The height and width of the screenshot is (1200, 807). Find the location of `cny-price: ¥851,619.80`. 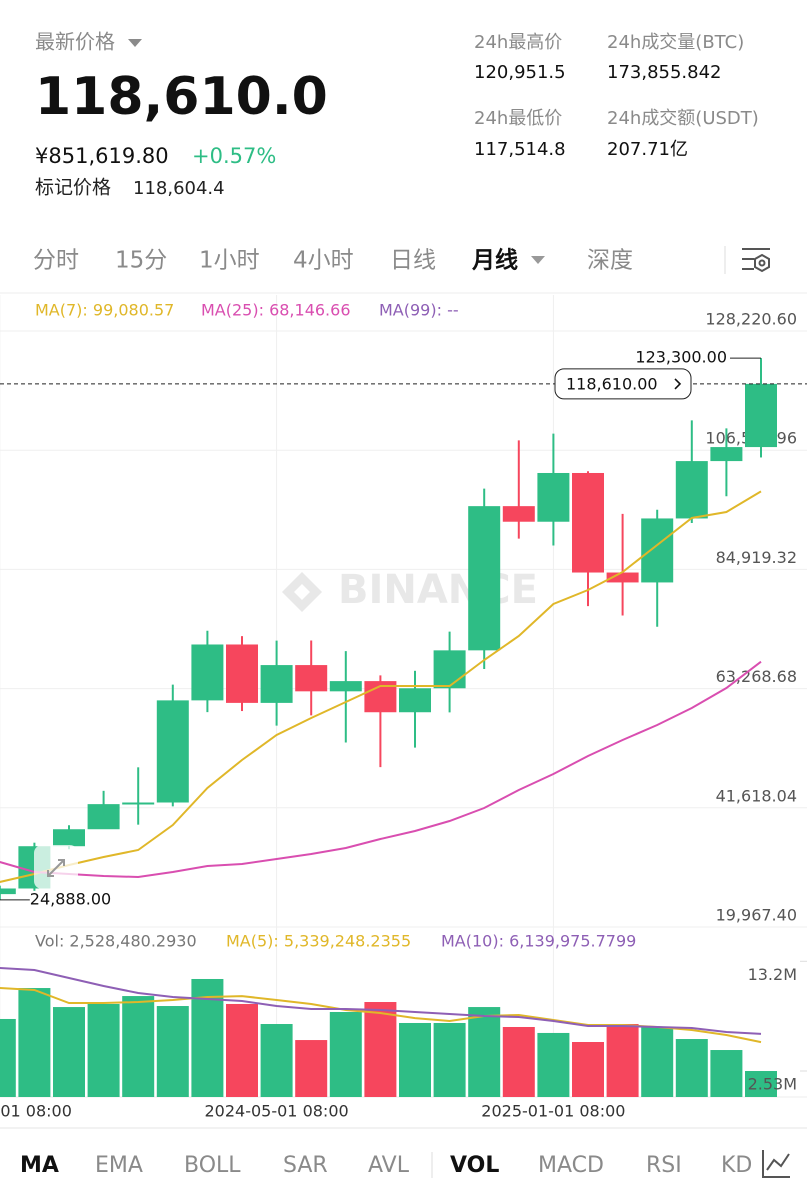

cny-price: ¥851,619.80 is located at coordinates (102, 156).